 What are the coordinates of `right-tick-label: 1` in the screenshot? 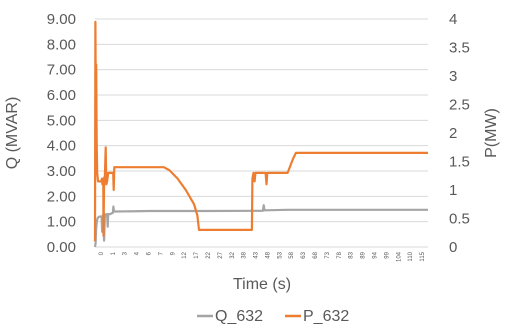 It's located at (453, 190).